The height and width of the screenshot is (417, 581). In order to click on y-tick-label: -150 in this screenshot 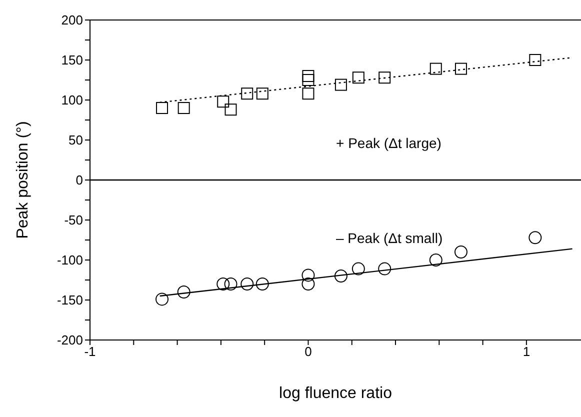, I will do `click(69, 300)`.